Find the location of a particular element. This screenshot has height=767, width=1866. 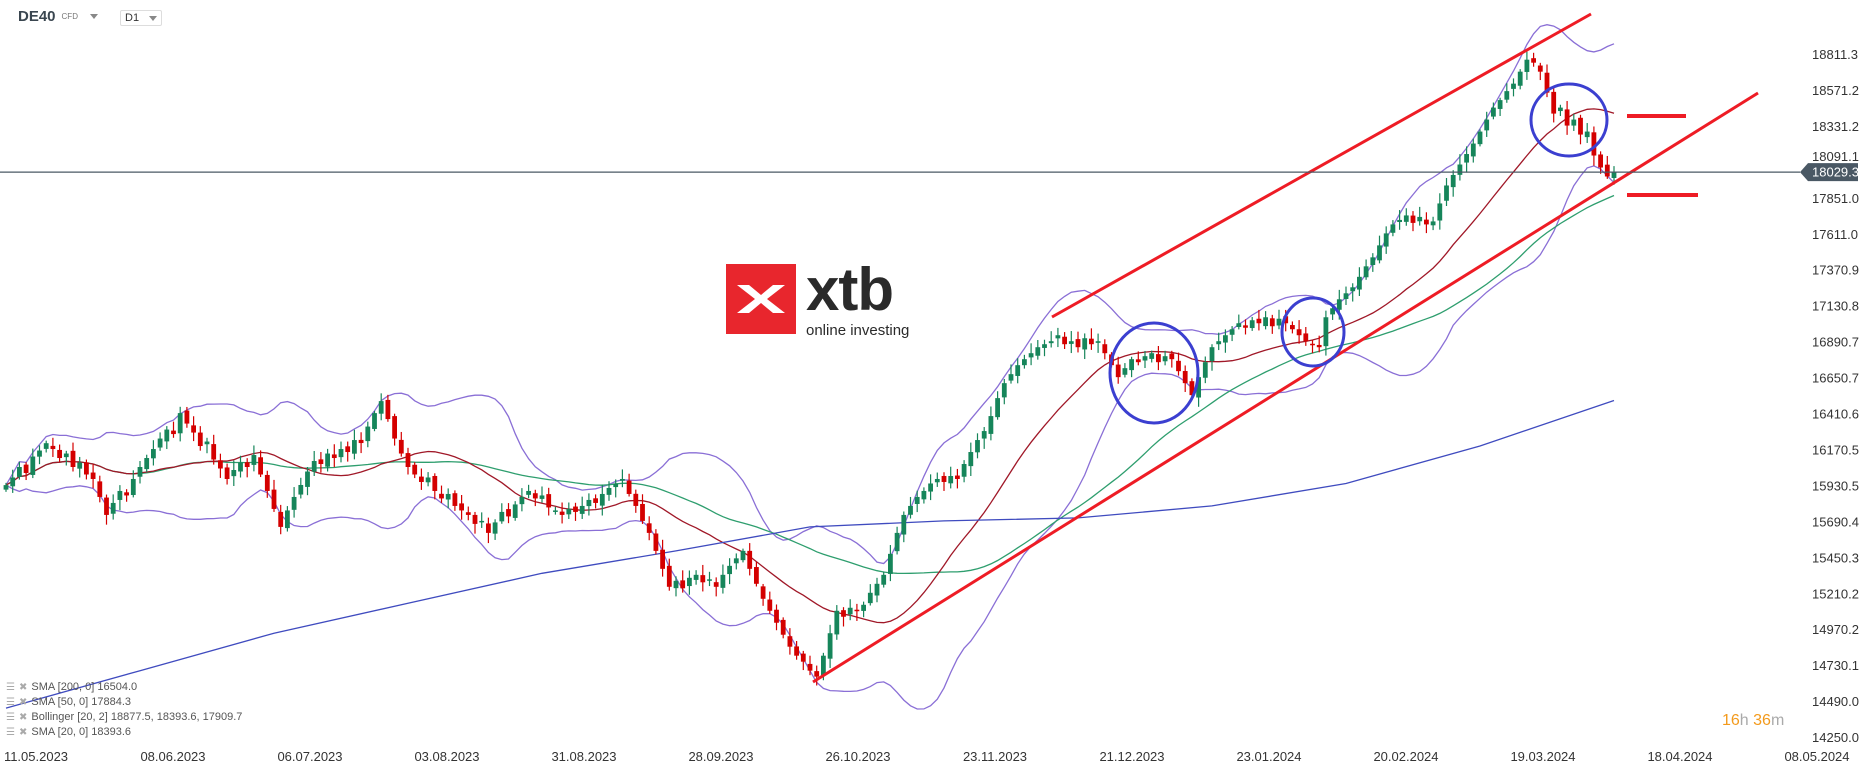

x-tick-label: 06.07.2023 is located at coordinates (309, 756).